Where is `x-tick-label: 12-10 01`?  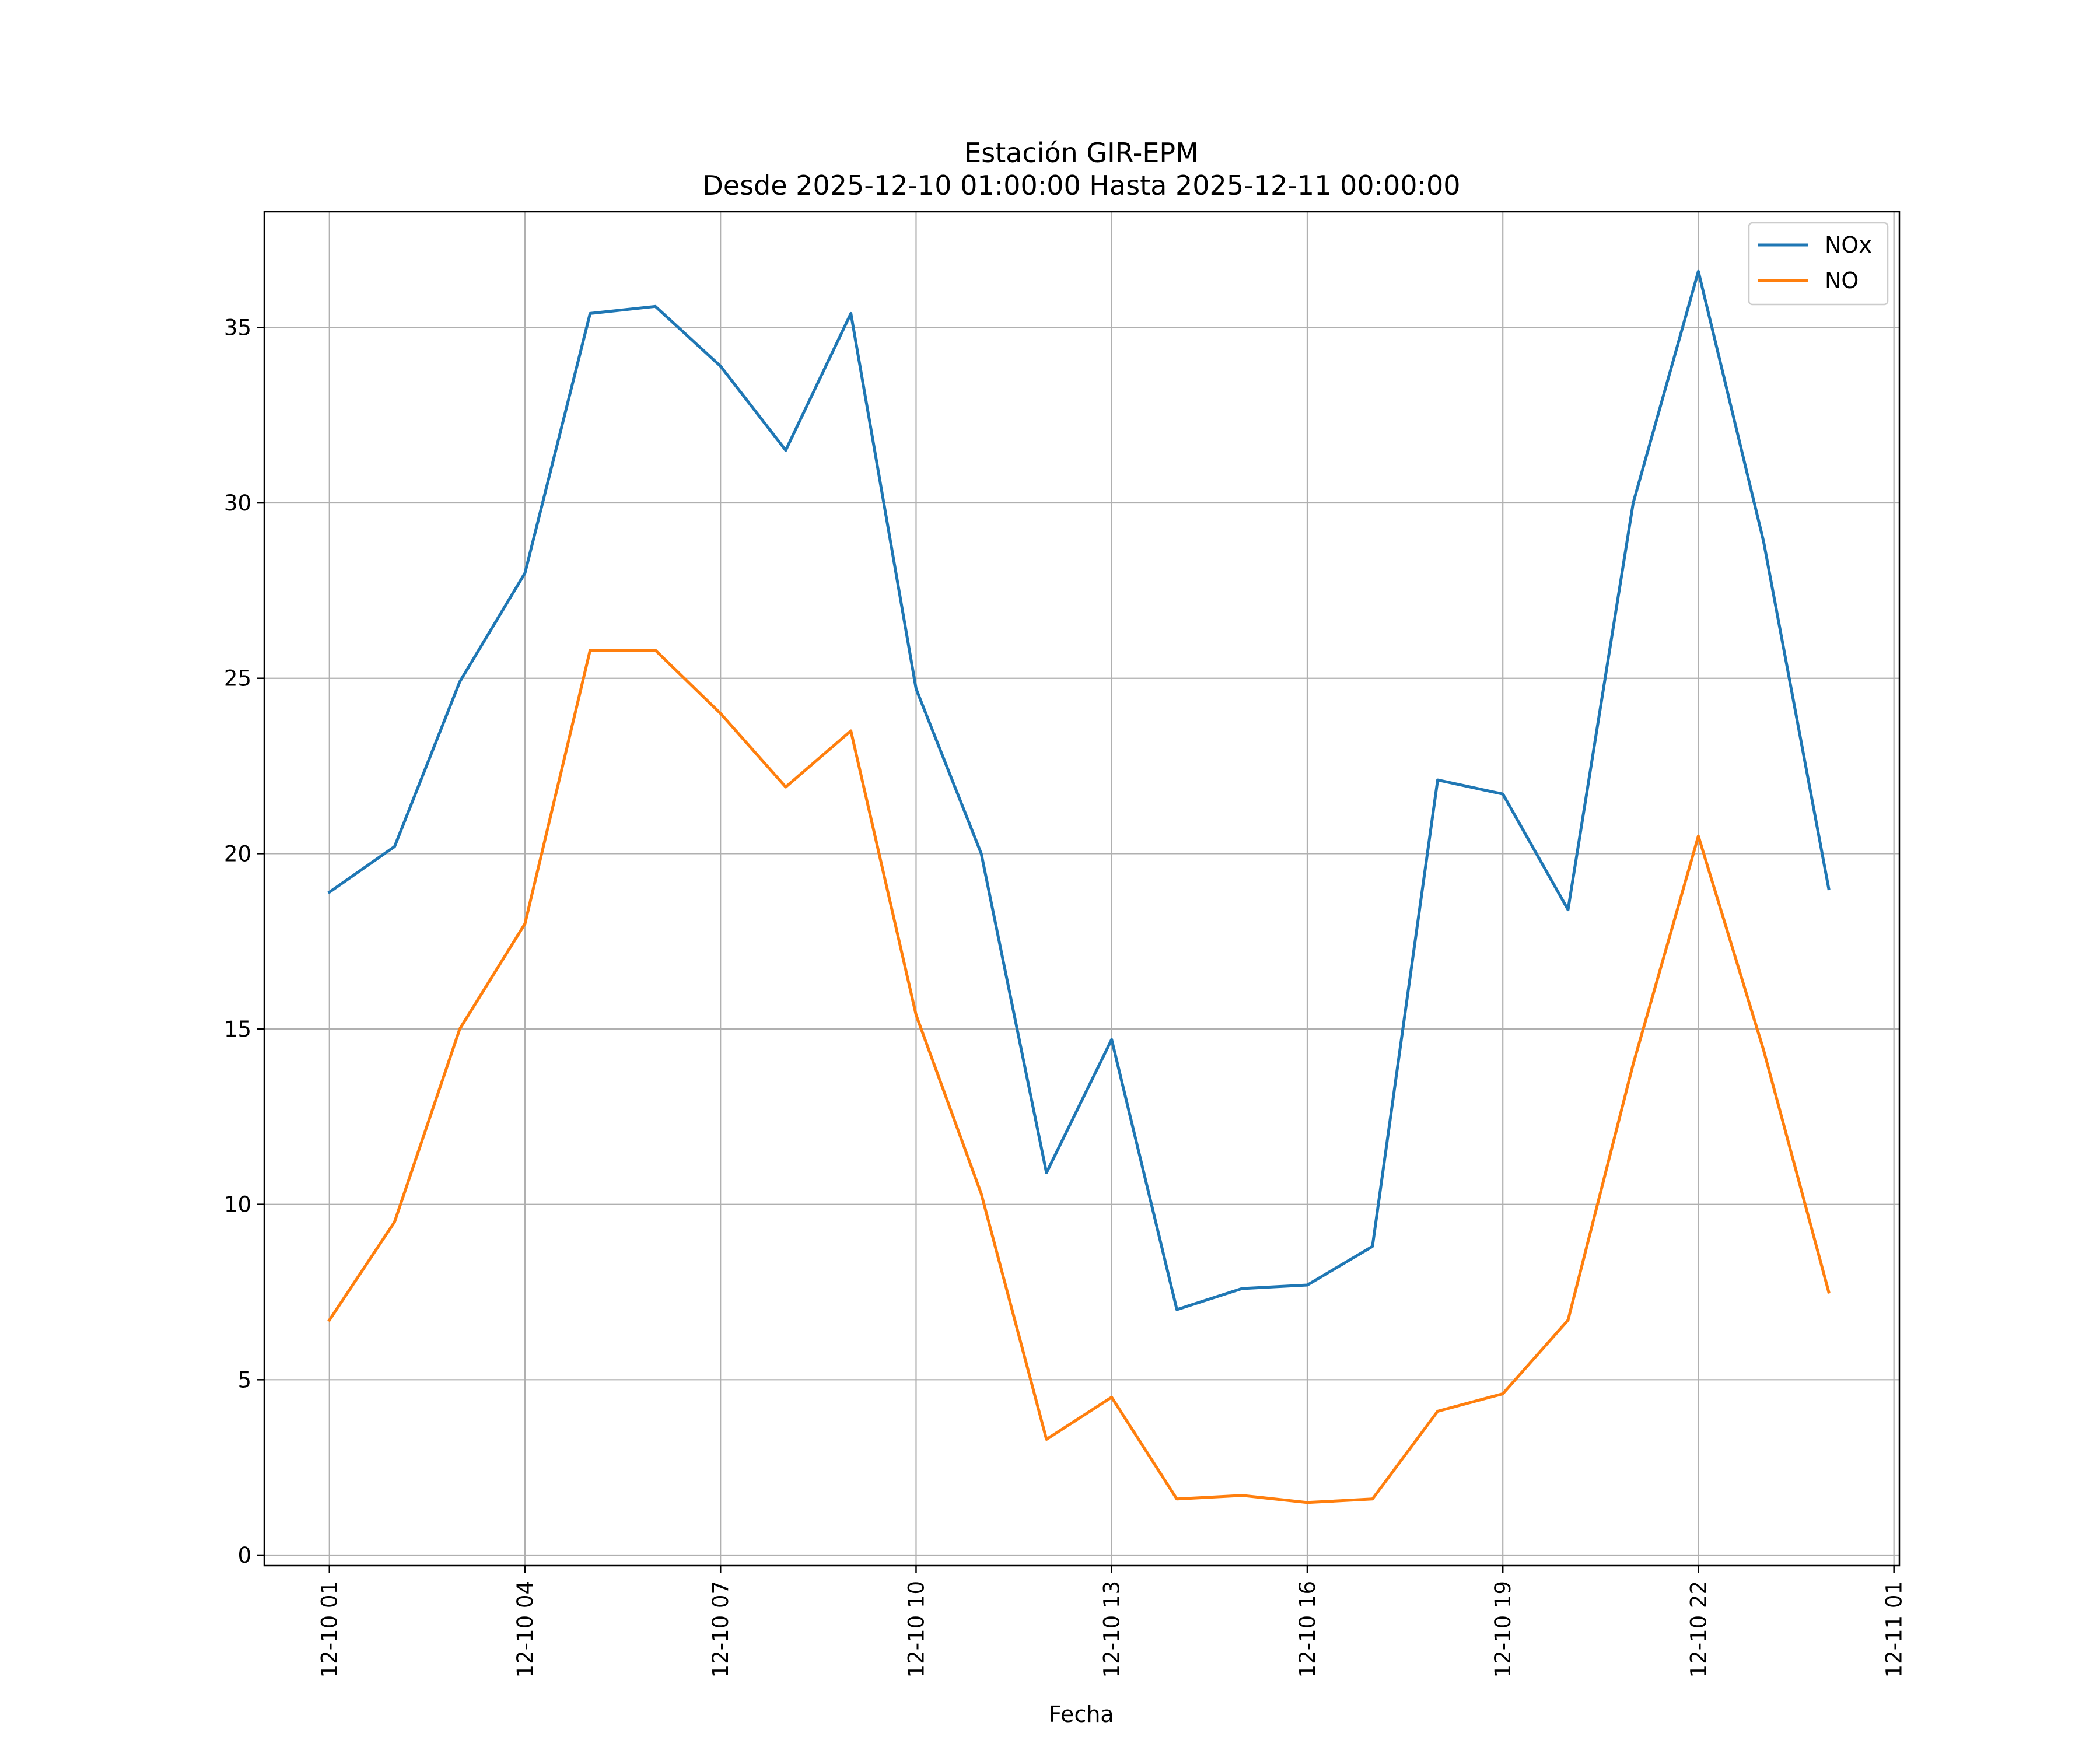
x-tick-label: 12-10 01 is located at coordinates (329, 1629).